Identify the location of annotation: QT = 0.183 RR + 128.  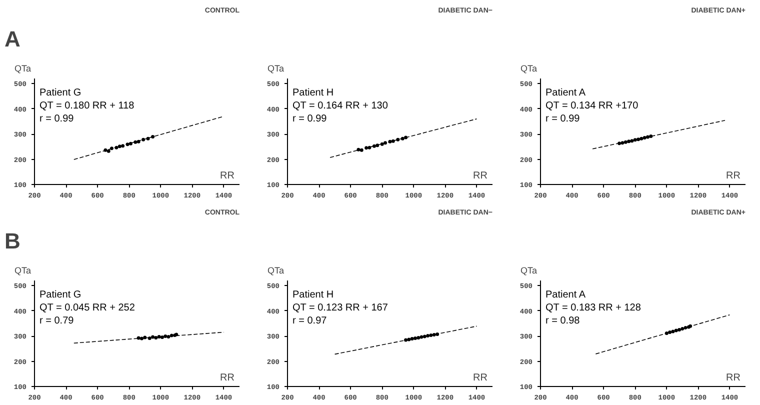
(594, 308).